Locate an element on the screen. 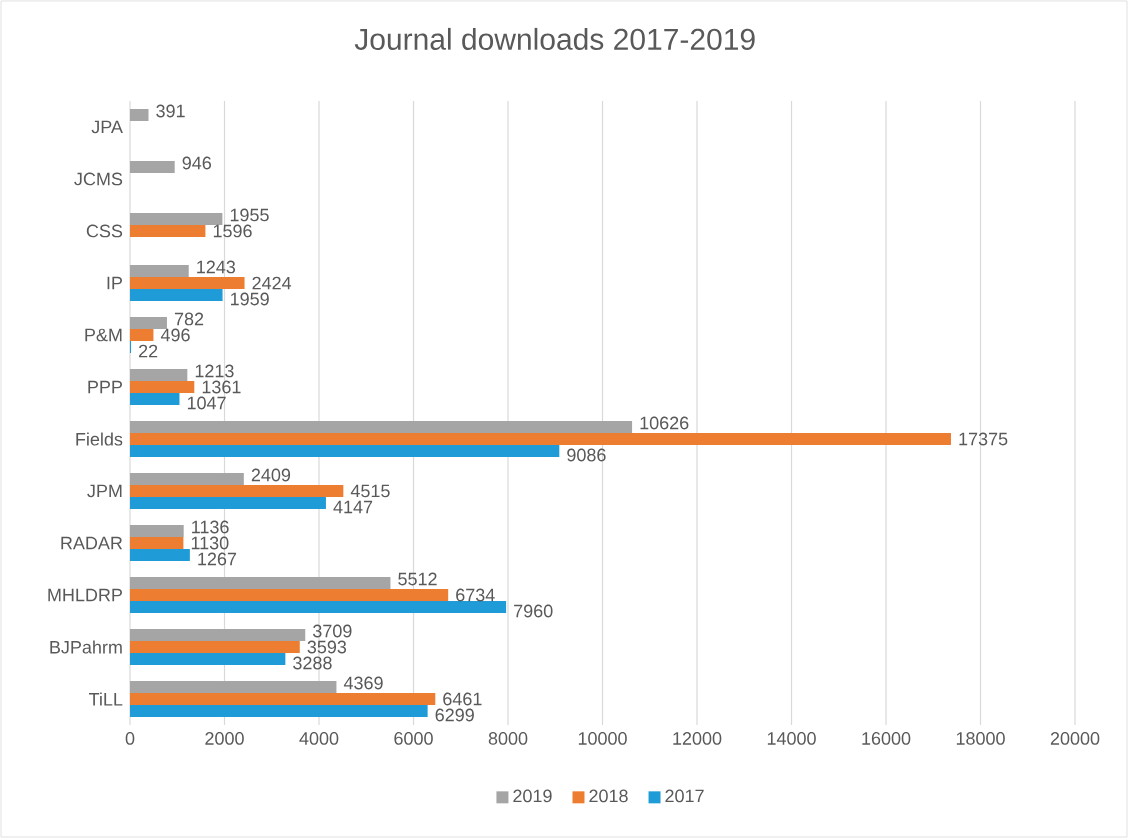 The height and width of the screenshot is (838, 1128). data-label: 1136 is located at coordinates (210, 527).